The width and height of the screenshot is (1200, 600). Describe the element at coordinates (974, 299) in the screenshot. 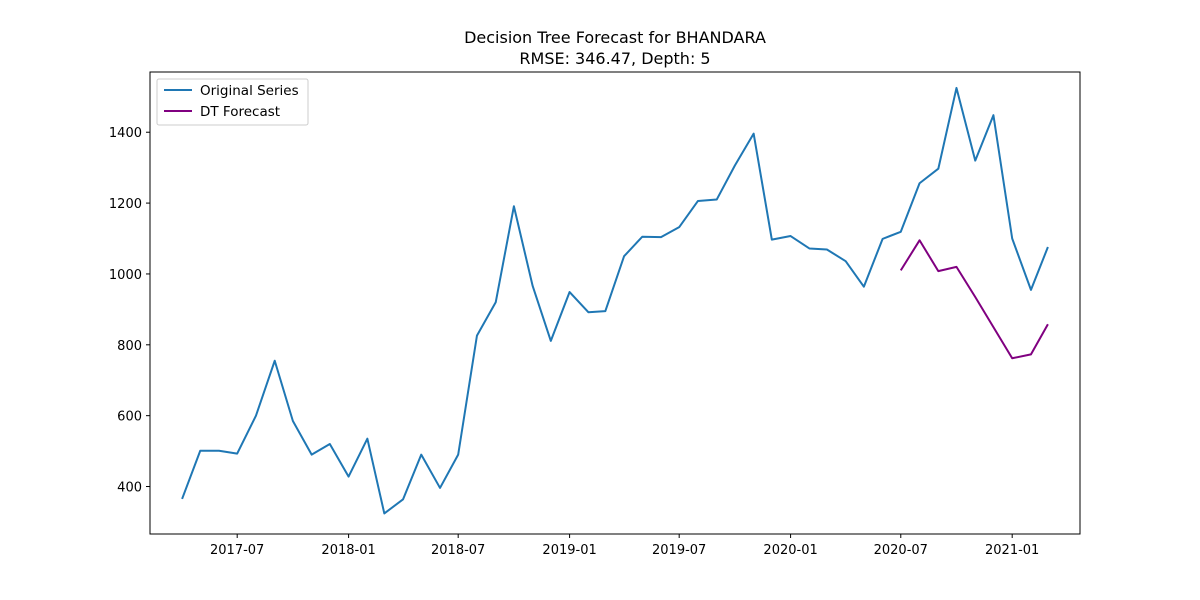

I see `series-line-dt-forecast` at that location.